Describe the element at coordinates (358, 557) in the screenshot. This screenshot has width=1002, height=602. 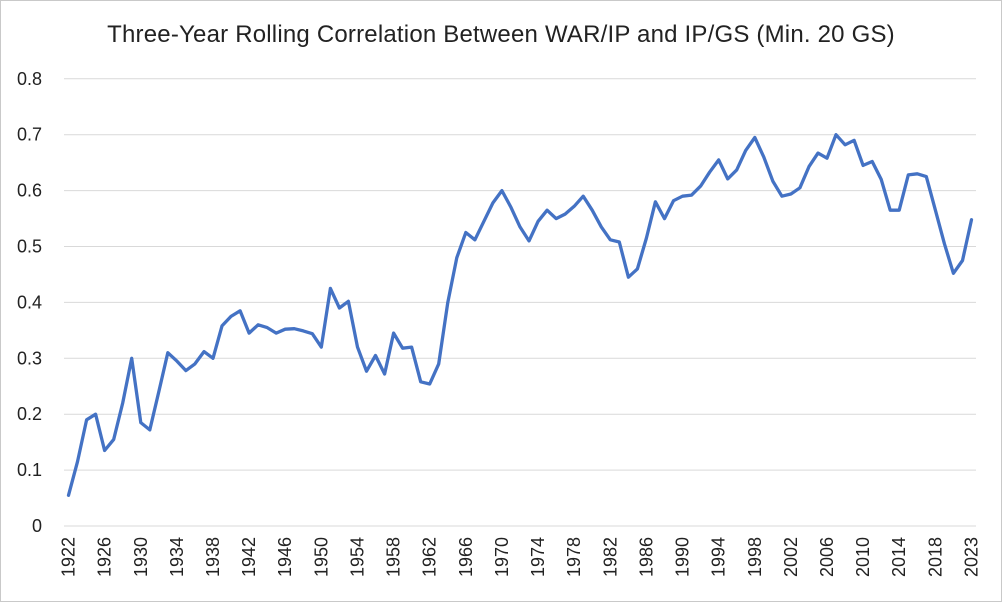
I see `x-axis-tick-label: 1954` at that location.